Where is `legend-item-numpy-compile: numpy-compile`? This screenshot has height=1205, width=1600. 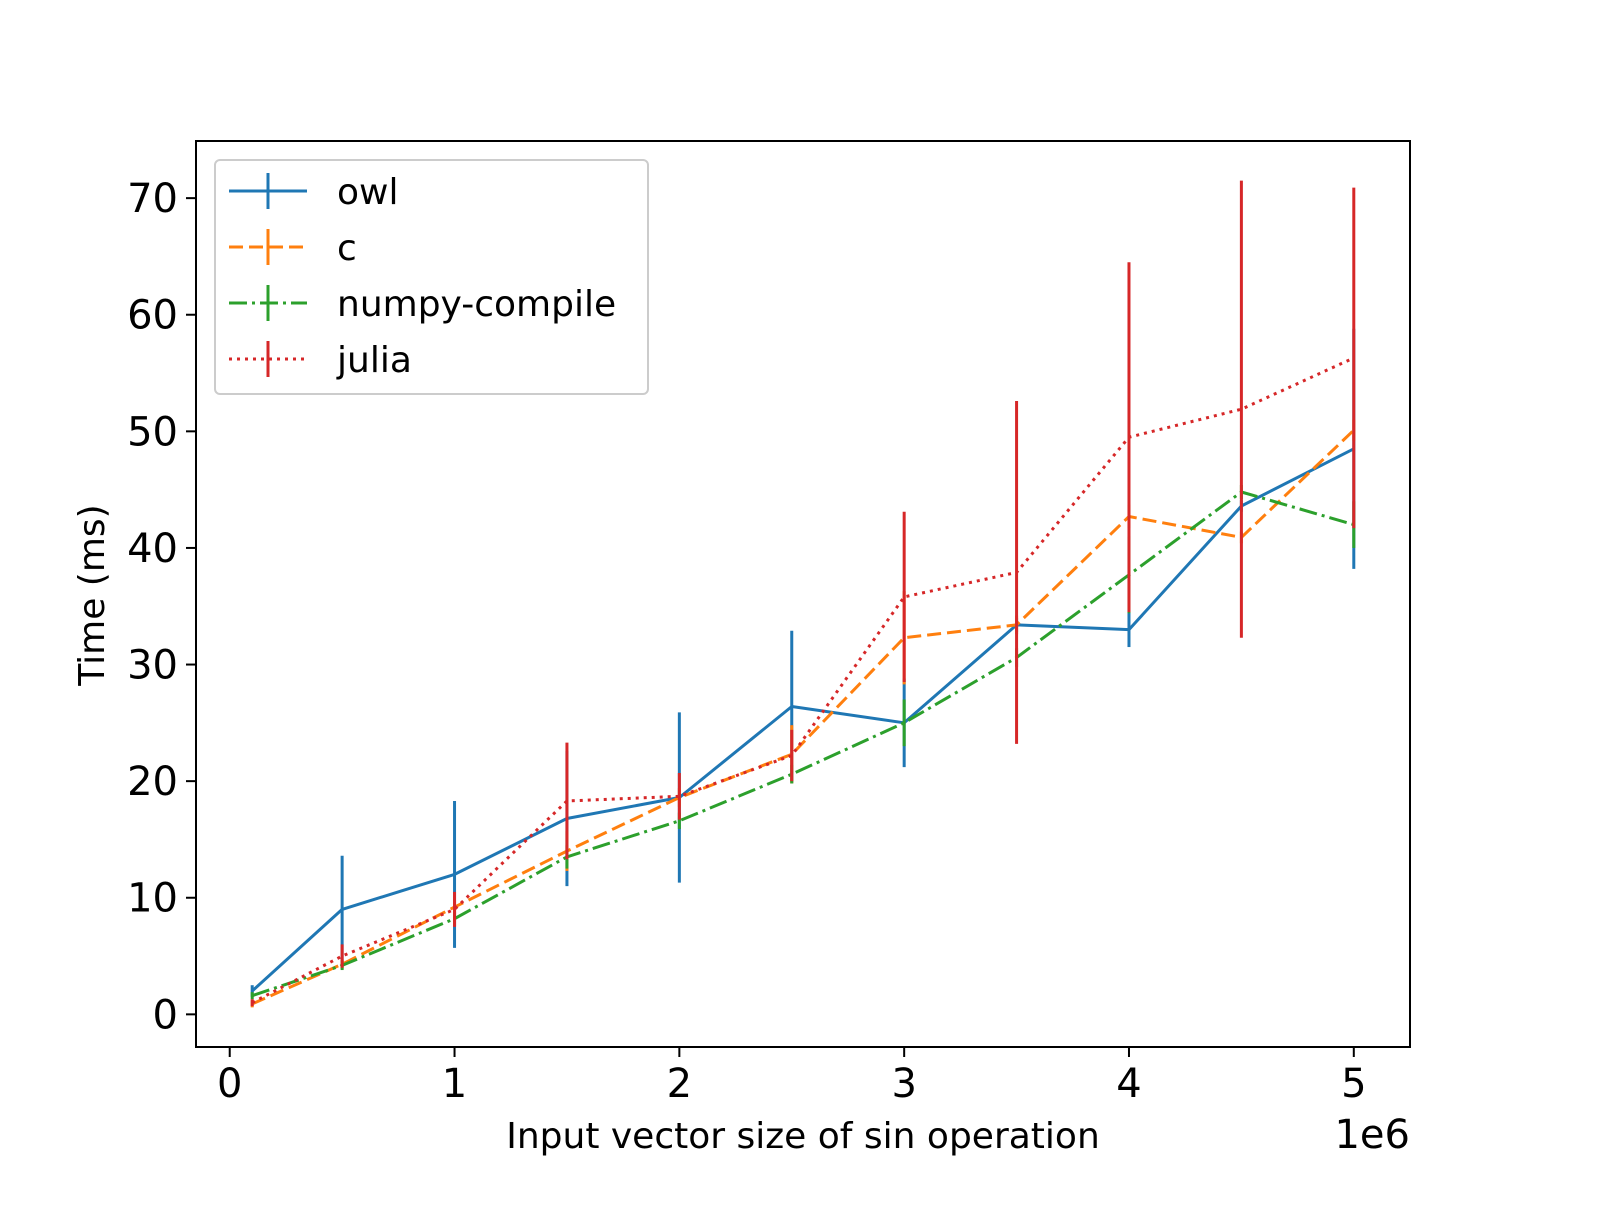
legend-item-numpy-compile: numpy-compile is located at coordinates (422, 304).